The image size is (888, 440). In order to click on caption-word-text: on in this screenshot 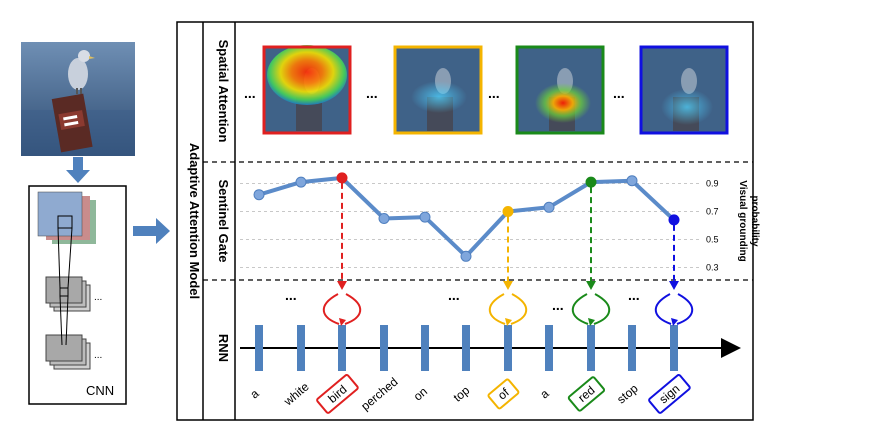, I will do `click(420, 393)`.